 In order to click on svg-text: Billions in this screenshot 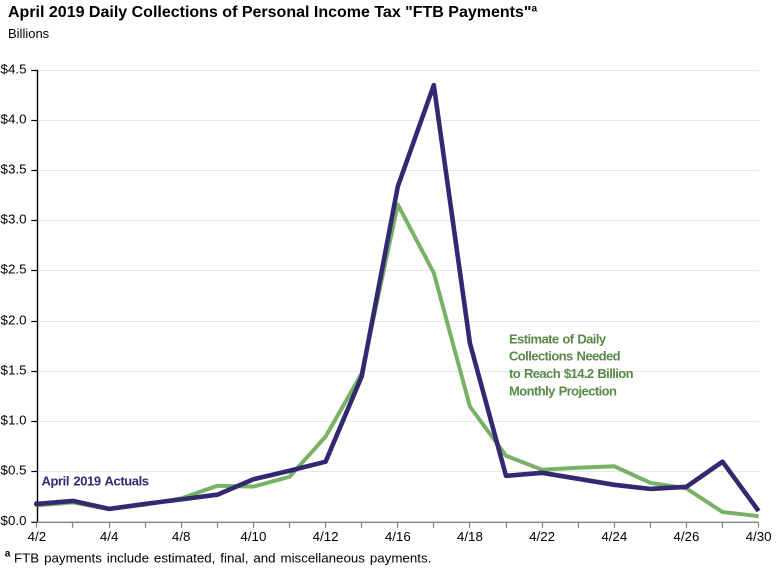, I will do `click(29, 33)`.